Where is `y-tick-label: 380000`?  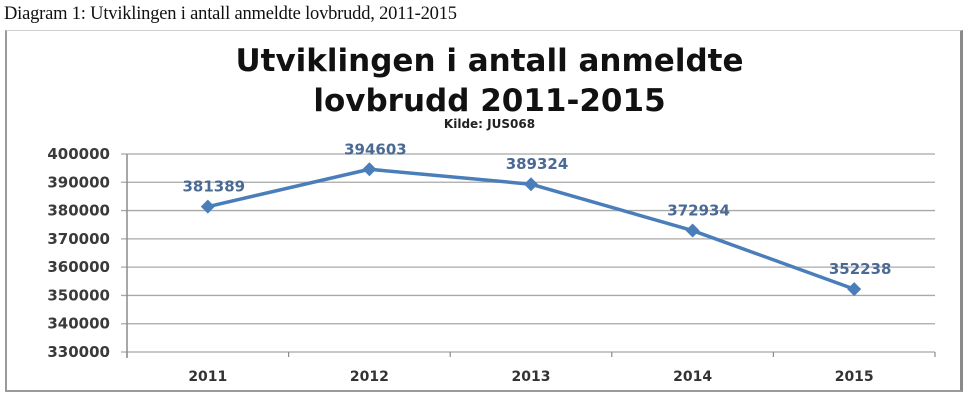
y-tick-label: 380000 is located at coordinates (78, 211).